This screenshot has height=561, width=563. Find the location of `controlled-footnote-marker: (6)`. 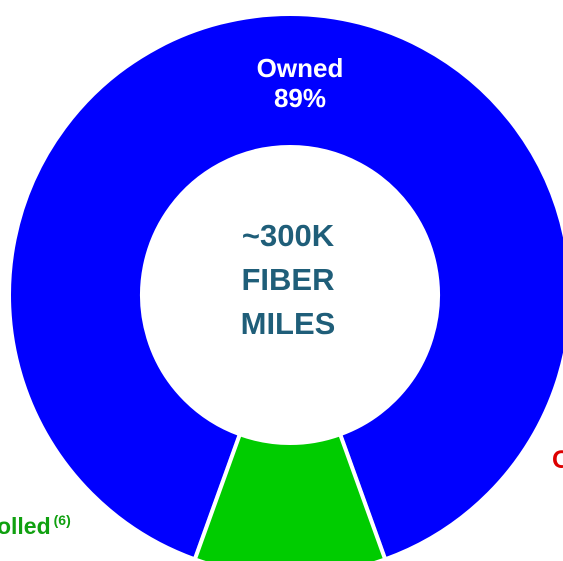

controlled-footnote-marker: (6) is located at coordinates (62, 520).